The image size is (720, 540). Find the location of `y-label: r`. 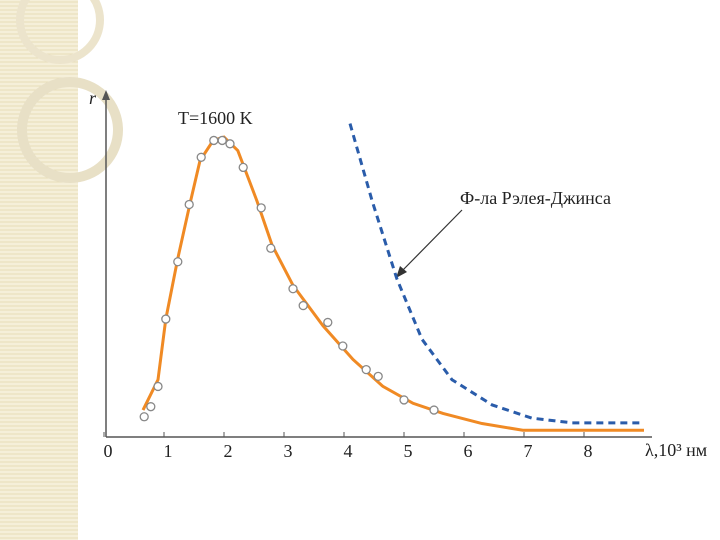

y-label: r is located at coordinates (93, 98).